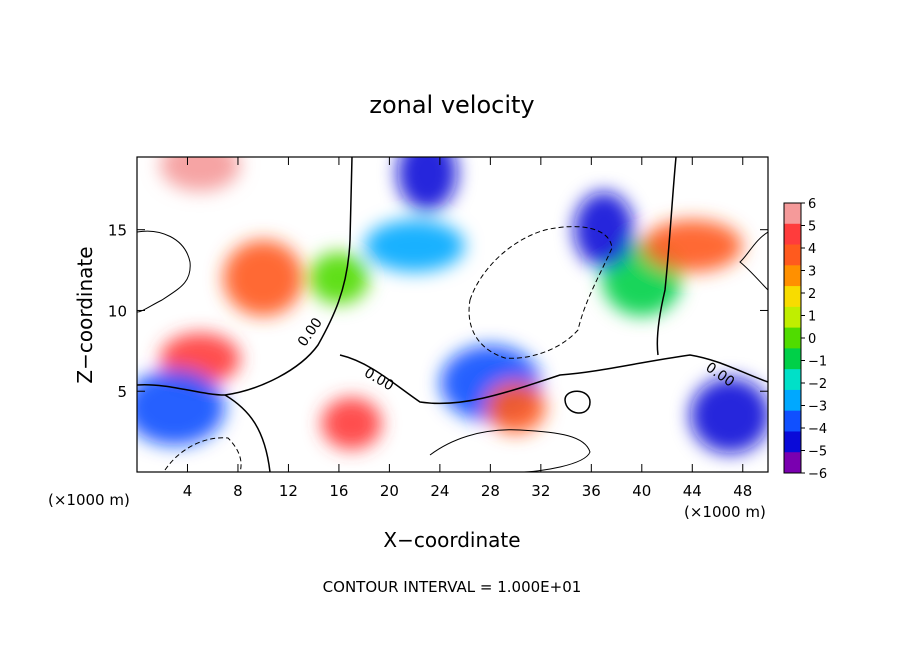 The width and height of the screenshot is (904, 654). What do you see at coordinates (414, 245) in the screenshot?
I see `field-jet-right-flank` at bounding box center [414, 245].